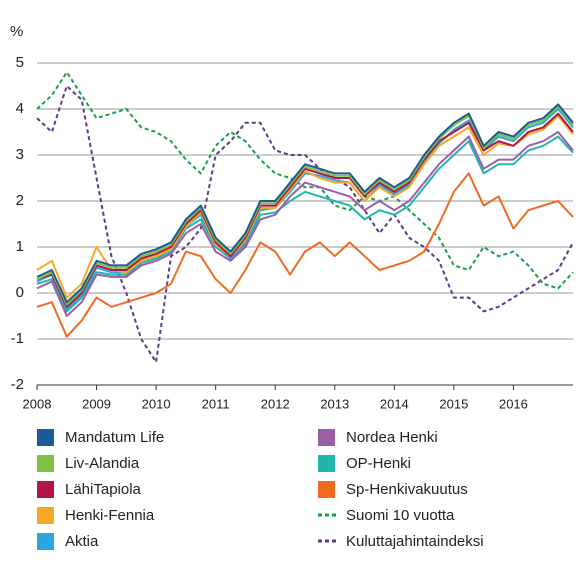 This screenshot has width=579, height=584. I want to click on y-tick-label: 1, so click(20, 246).